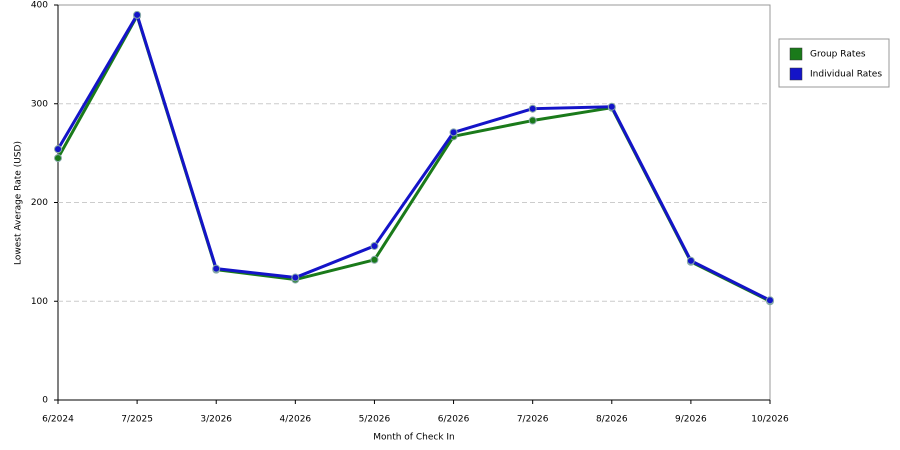  I want to click on x-tick-label: 4/2026, so click(295, 420).